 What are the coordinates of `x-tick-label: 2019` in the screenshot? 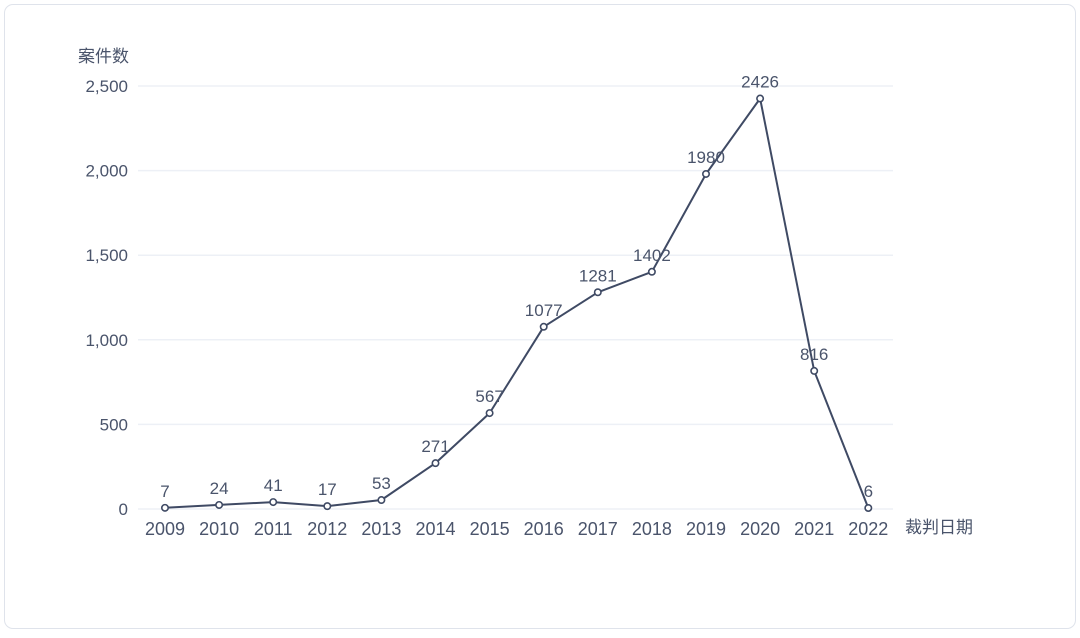 It's located at (706, 529).